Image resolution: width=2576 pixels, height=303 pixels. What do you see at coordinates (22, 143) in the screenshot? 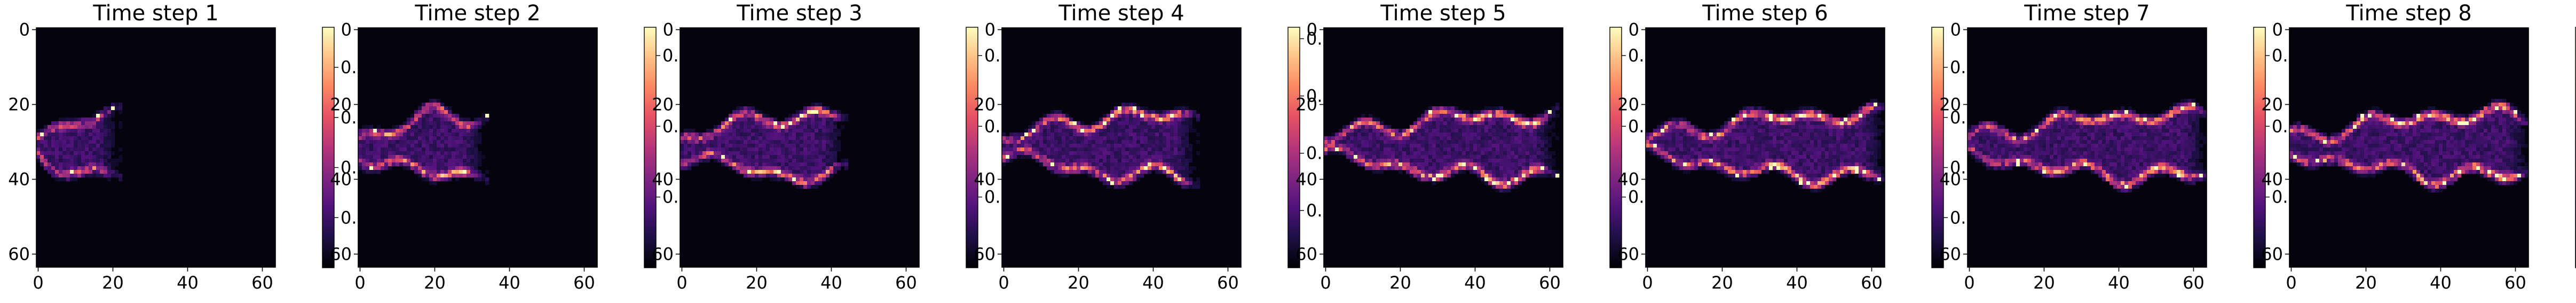
I see `y-axis-ticks: 0 20 40 60` at bounding box center [22, 143].